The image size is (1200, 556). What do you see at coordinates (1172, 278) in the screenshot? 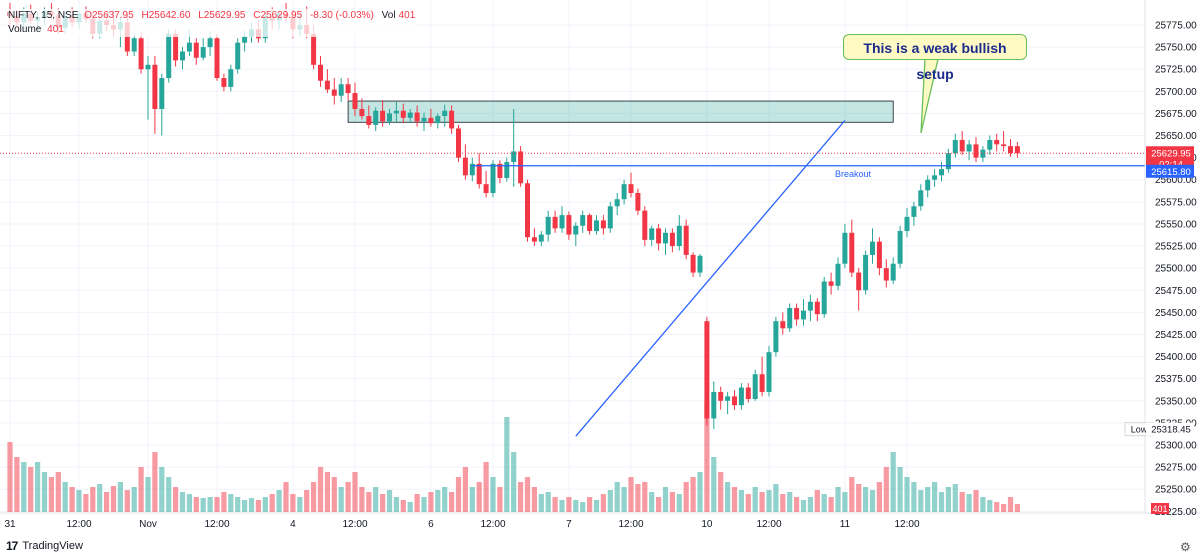
I see `price-axis-background` at bounding box center [1172, 278].